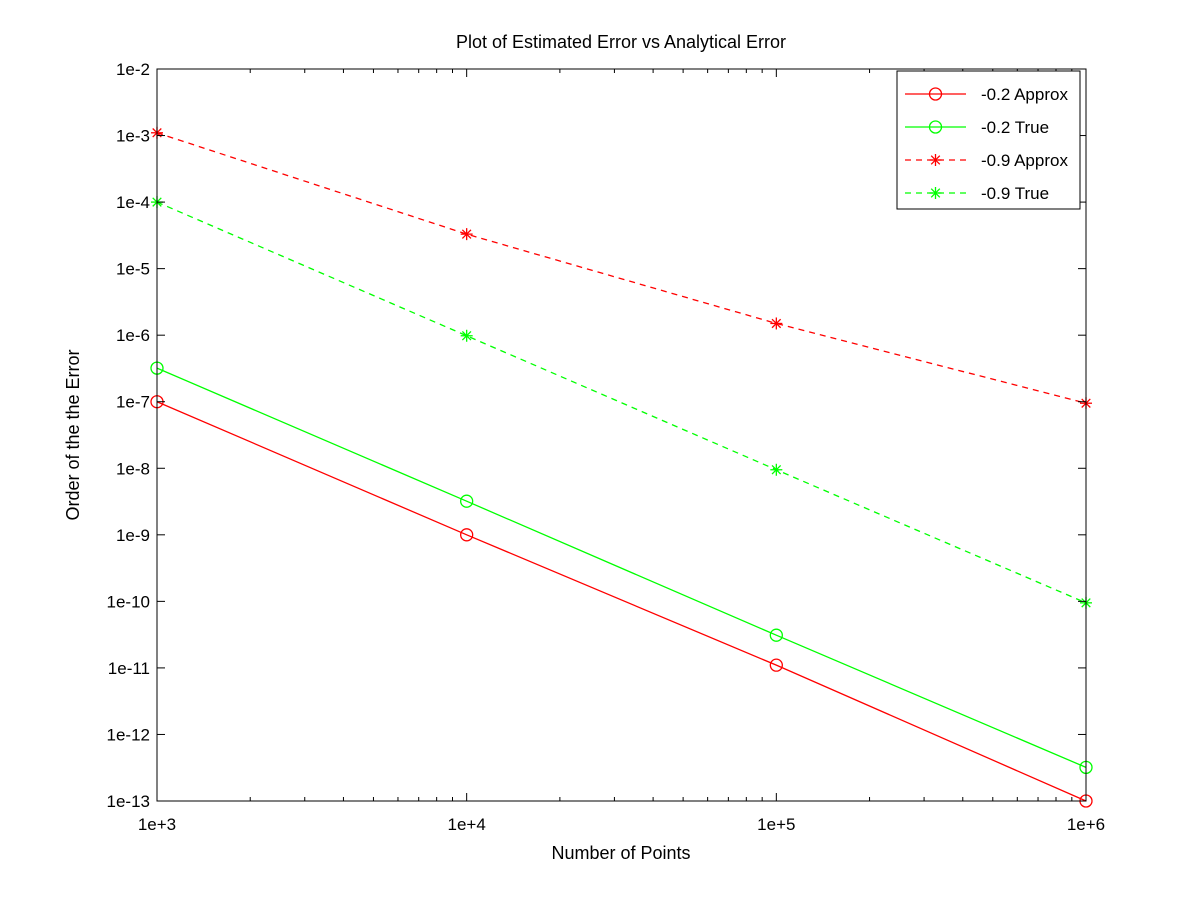 The image size is (1200, 902). What do you see at coordinates (467, 824) in the screenshot?
I see `x-tick-label: 1e+4` at bounding box center [467, 824].